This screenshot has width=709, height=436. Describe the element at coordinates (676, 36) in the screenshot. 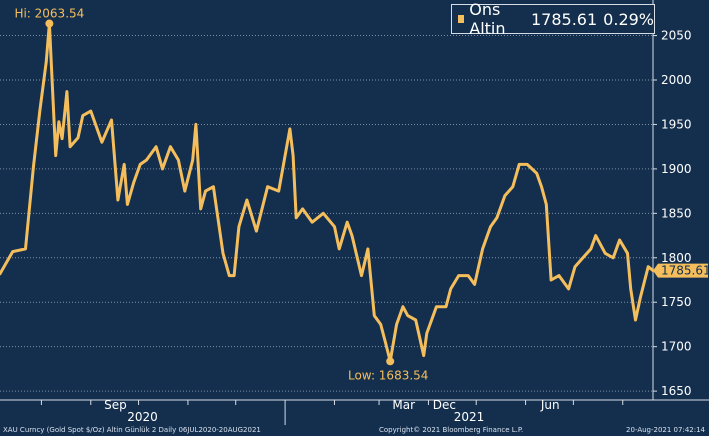

I see `y-tick-label: 2050` at that location.